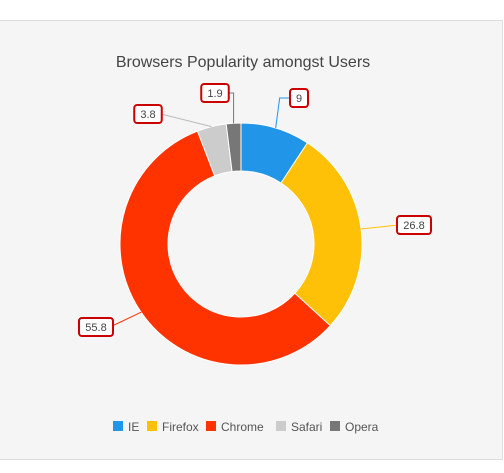 Image resolution: width=504 pixels, height=473 pixels. Describe the element at coordinates (242, 427) in the screenshot. I see `legend-label: Chrome` at that location.